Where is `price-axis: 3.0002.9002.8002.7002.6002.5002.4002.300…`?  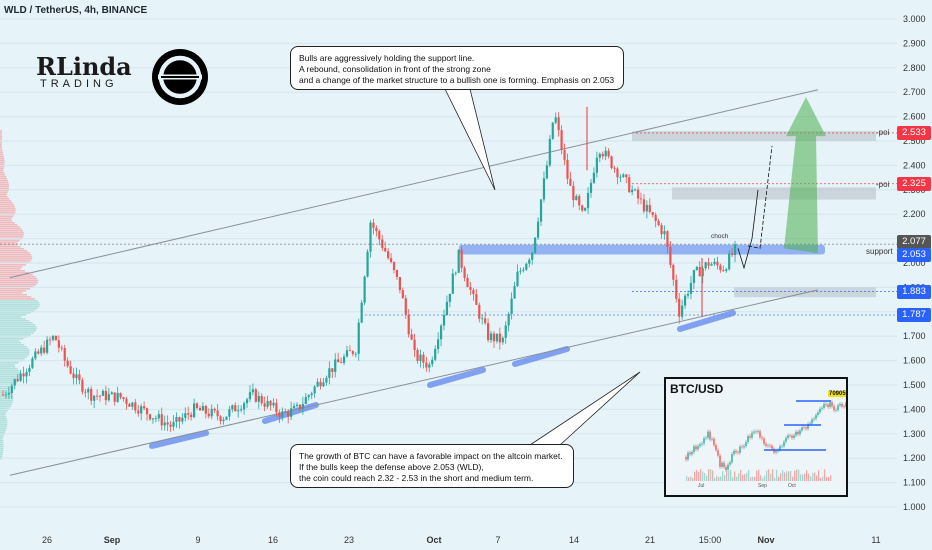
price-axis: 3.0002.9002.8002.7002.6002.5002.4002.300… is located at coordinates (914, 275).